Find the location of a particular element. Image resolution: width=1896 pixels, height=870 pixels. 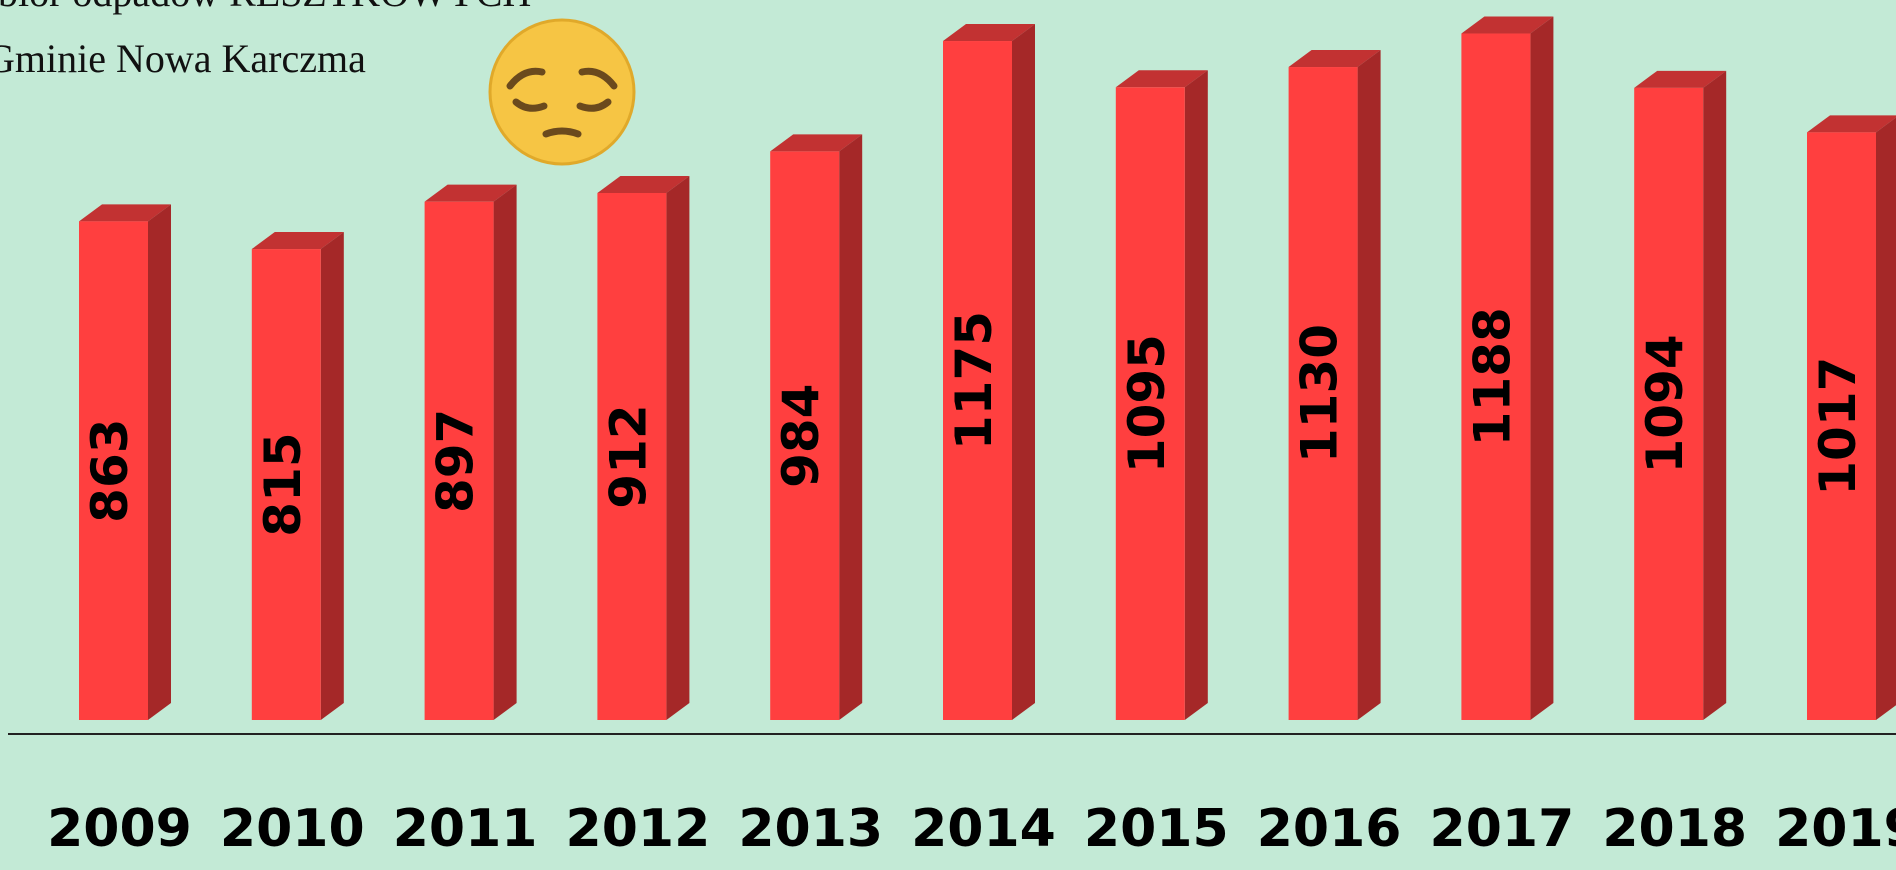

value-label: 815 is located at coordinates (283, 484).